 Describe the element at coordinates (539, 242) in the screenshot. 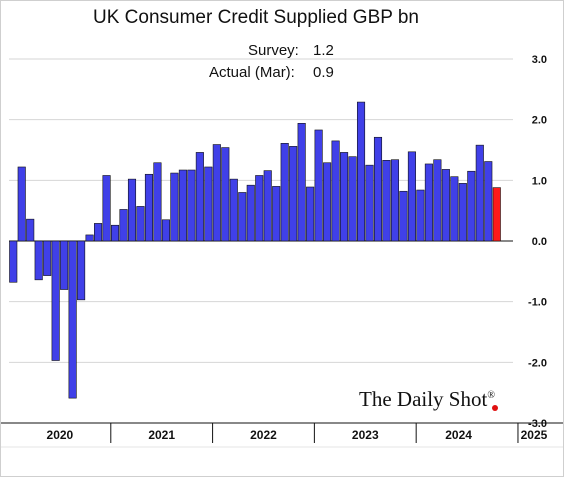

I see `y-tick-label: 0.0` at that location.